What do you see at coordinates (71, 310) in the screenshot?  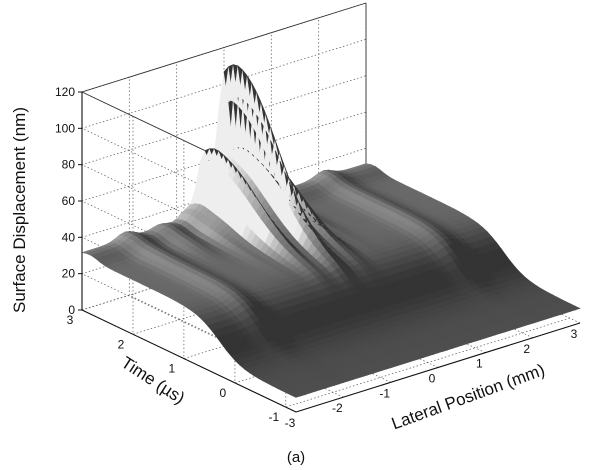 I see `z-tick-label: 0` at bounding box center [71, 310].